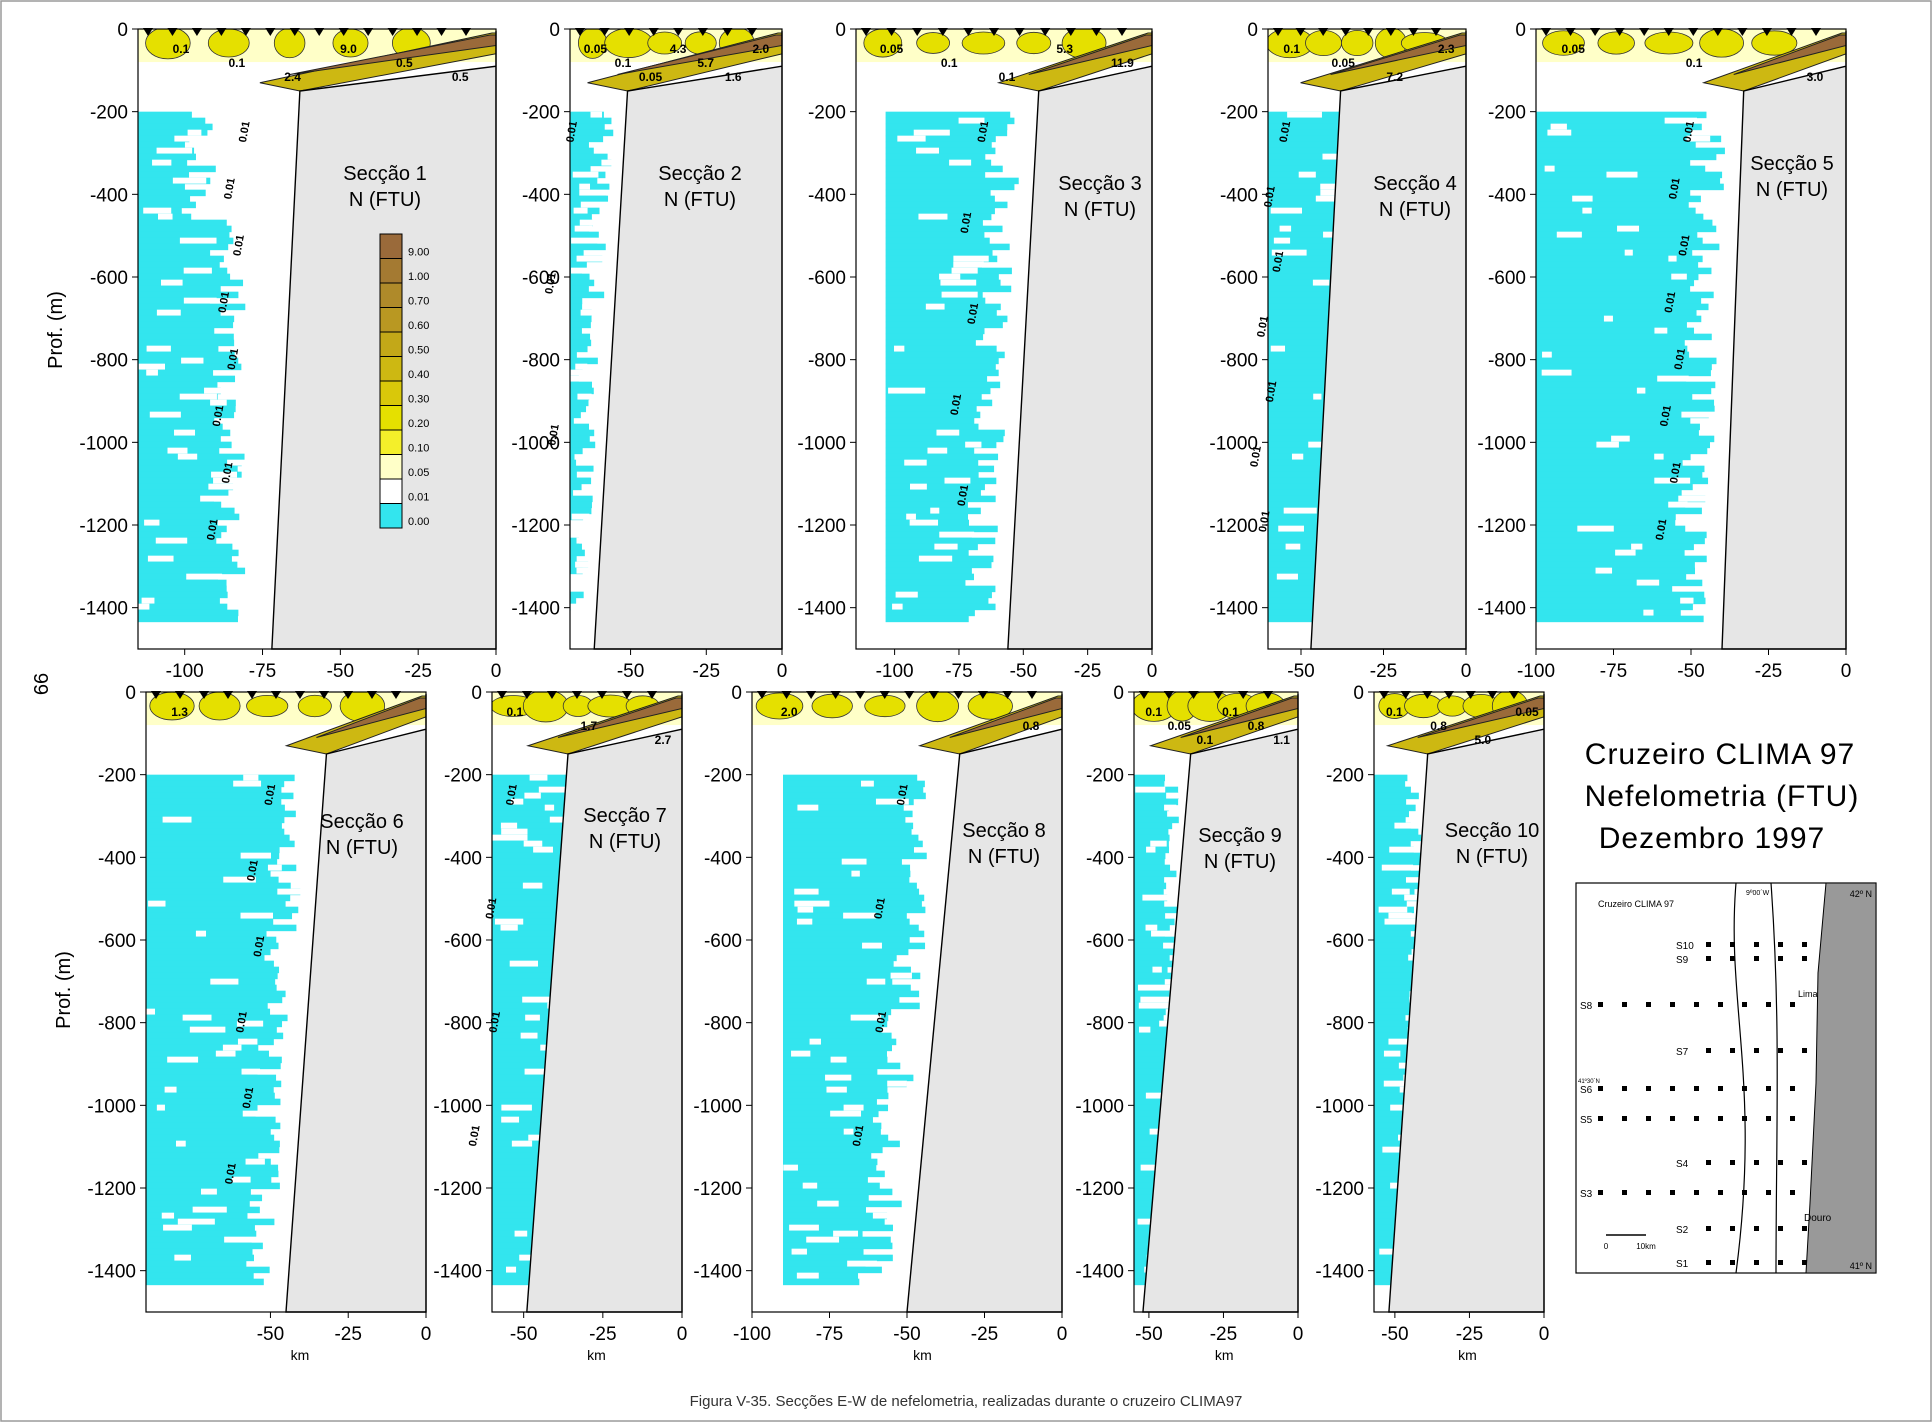  Describe the element at coordinates (418, 449) in the screenshot. I see `legend-label: 0.10` at that location.